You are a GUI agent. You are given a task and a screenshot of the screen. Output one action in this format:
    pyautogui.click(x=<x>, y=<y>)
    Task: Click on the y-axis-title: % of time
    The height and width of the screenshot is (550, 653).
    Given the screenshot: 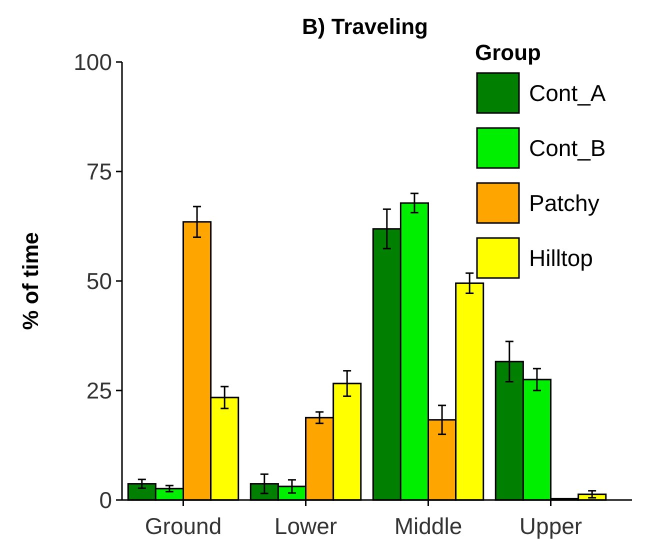 What is the action you would take?
    pyautogui.click(x=30, y=281)
    